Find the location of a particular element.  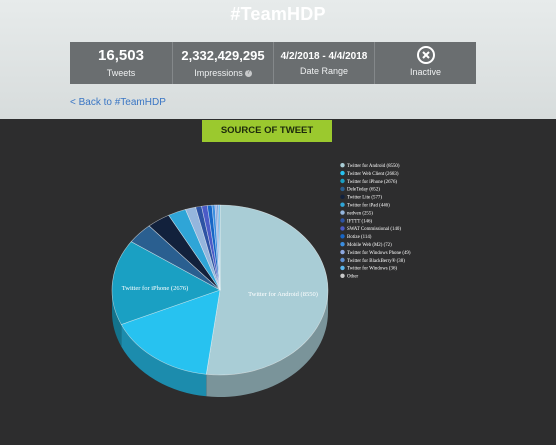

stat-status: Inactive is located at coordinates (425, 63).